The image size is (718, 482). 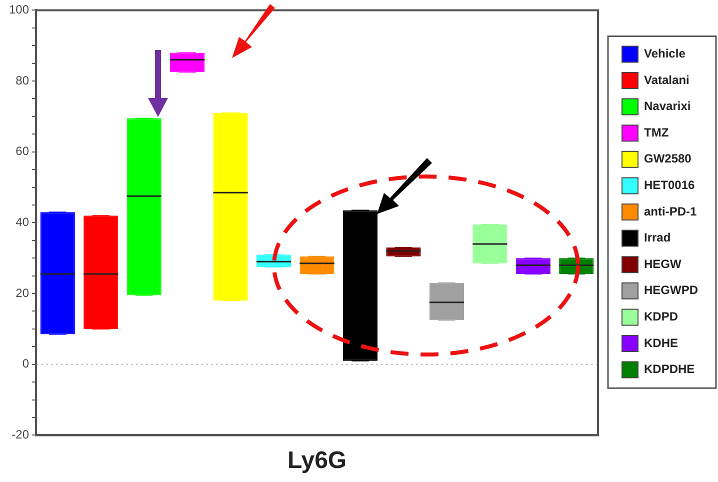 I want to click on legend-label: KDPDHE, so click(x=669, y=369).